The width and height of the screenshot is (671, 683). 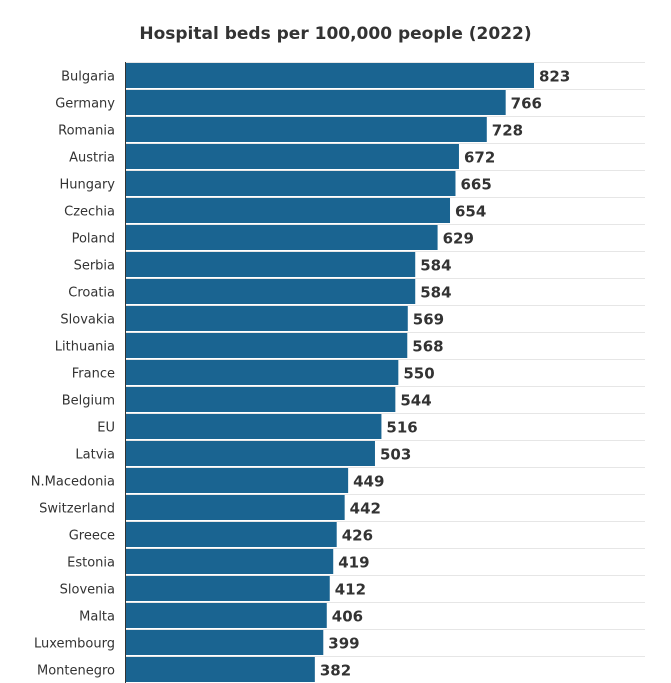 What do you see at coordinates (395, 455) in the screenshot?
I see `value-label: 503` at bounding box center [395, 455].